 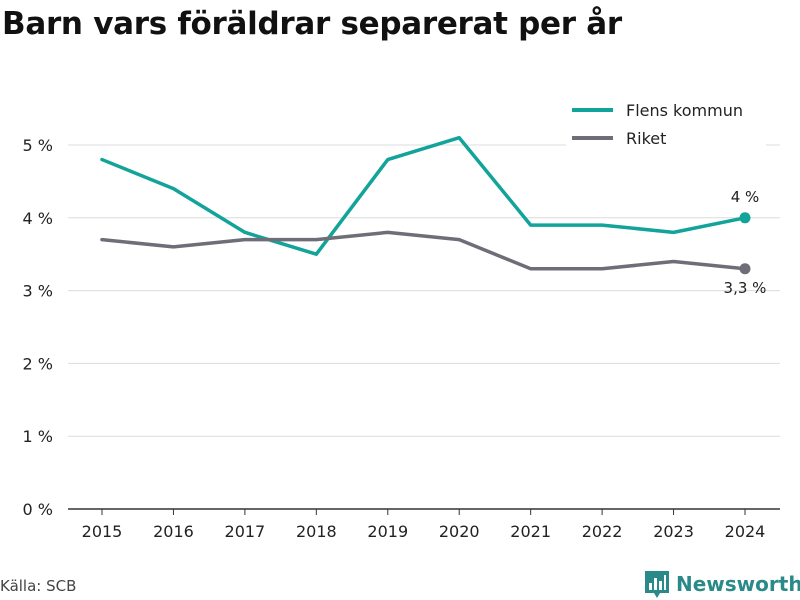 What do you see at coordinates (657, 584) in the screenshot?
I see `bar-chart-logo-icon` at bounding box center [657, 584].